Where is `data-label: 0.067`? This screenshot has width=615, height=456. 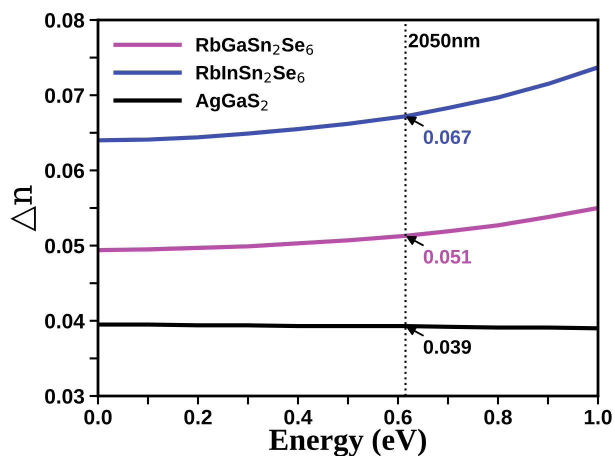
data-label: 0.067 is located at coordinates (447, 137).